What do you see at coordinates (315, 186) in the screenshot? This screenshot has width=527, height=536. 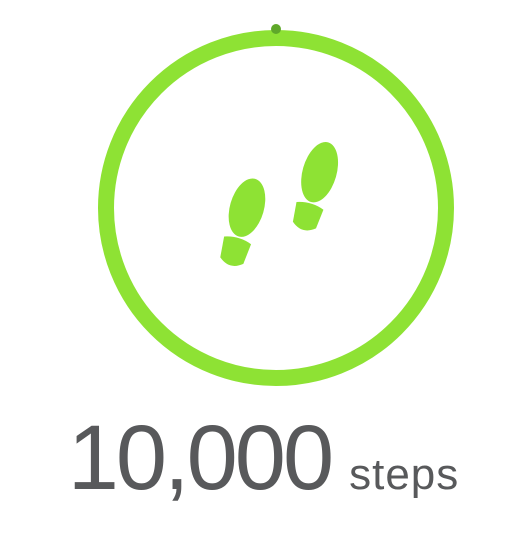 I see `right-footprint` at bounding box center [315, 186].